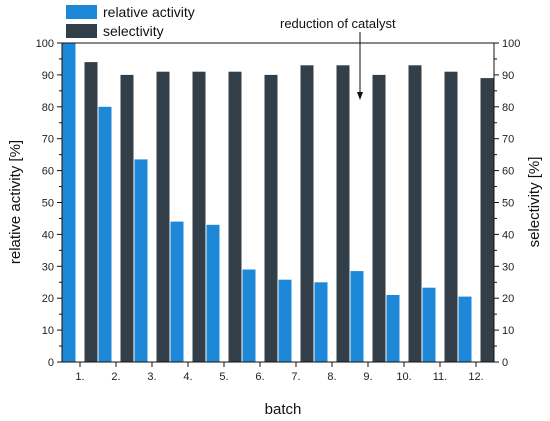  I want to click on right-tick-label: 20, so click(508, 299).